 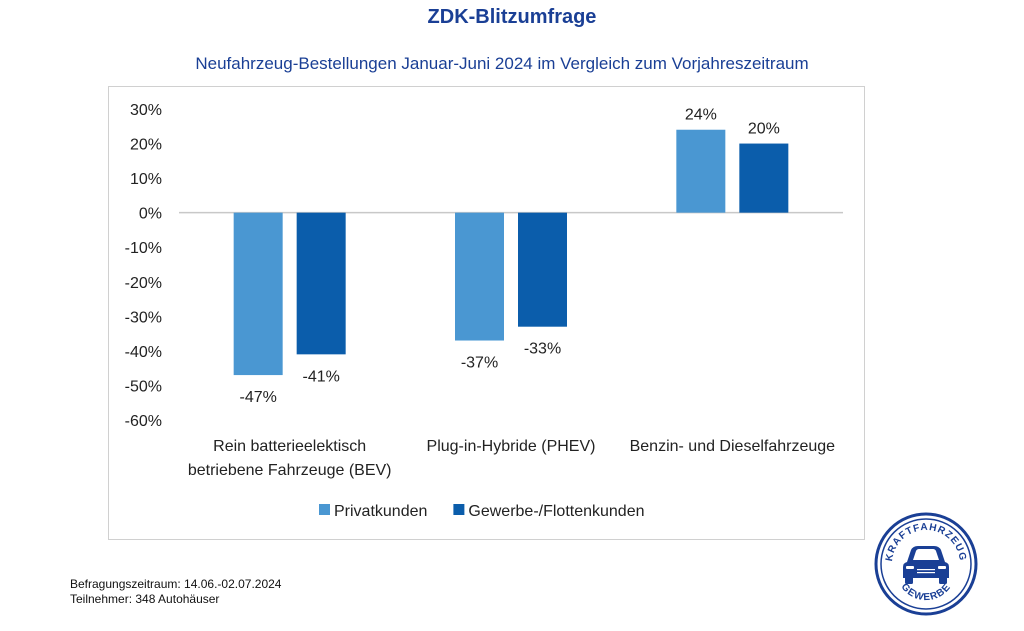 I want to click on y-tick-label: -30%, so click(x=143, y=317).